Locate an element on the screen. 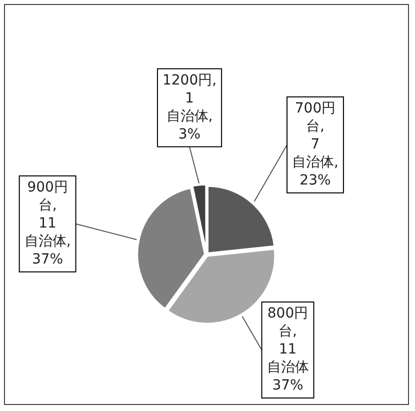 The image size is (415, 411). slice-label: 800円台, 11 自治体 37% is located at coordinates (287, 350).